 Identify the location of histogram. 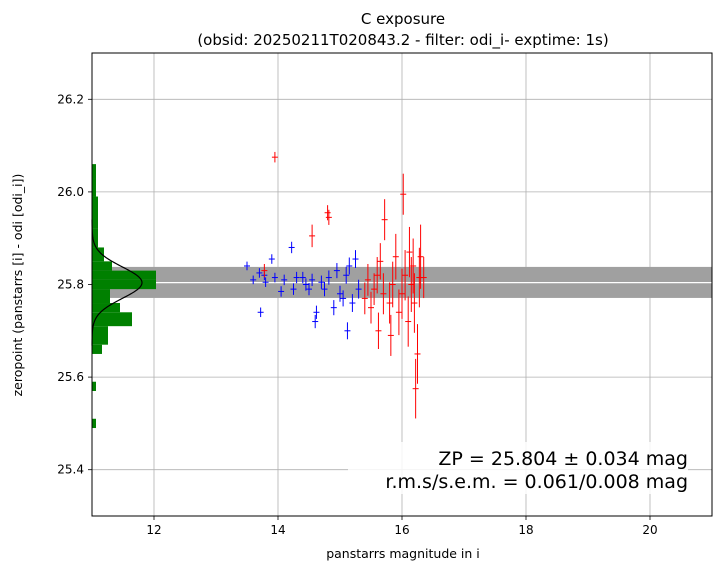
(124, 296).